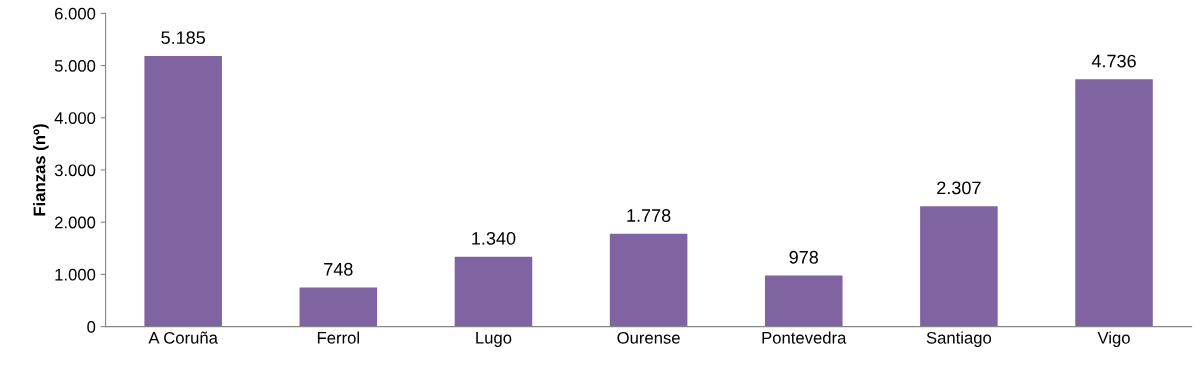 Image resolution: width=1200 pixels, height=382 pixels. I want to click on x-tick-label: Vigo, so click(1113, 339).